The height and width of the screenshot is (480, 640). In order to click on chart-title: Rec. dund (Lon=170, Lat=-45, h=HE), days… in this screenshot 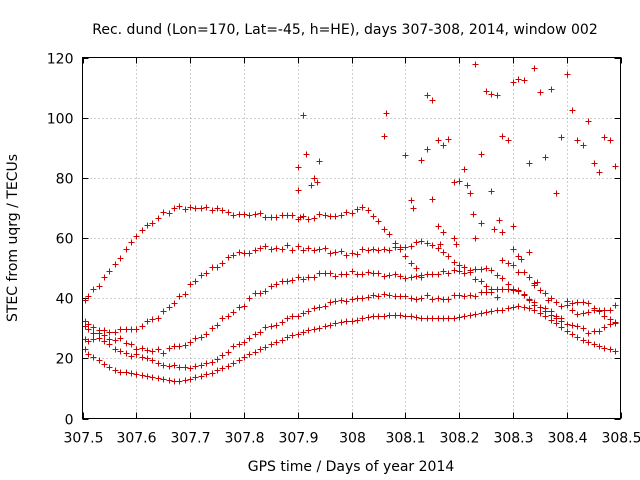, I will do `click(345, 30)`.